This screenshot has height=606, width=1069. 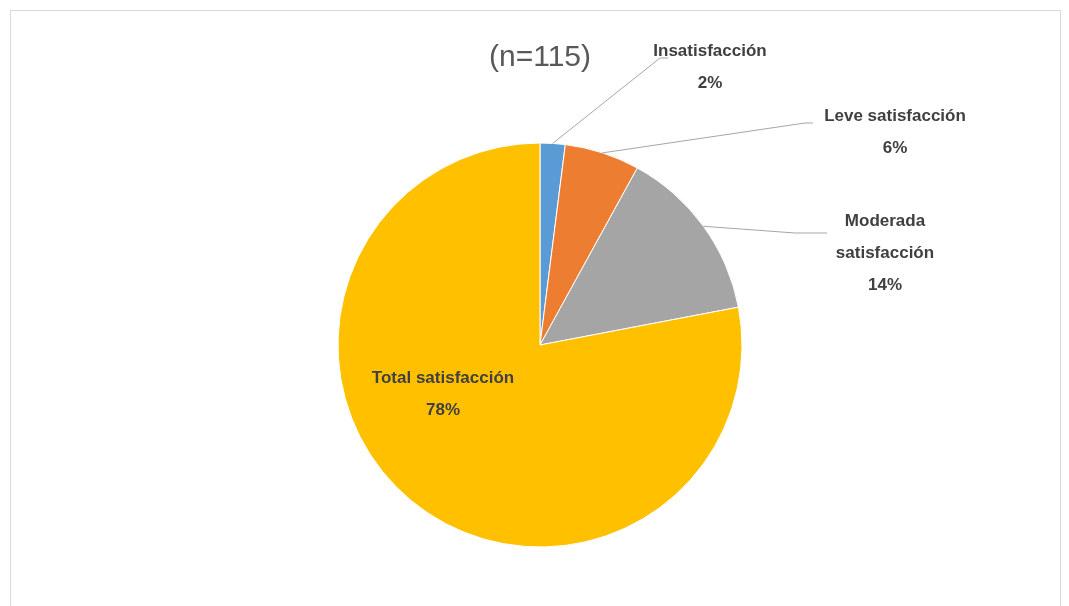 What do you see at coordinates (885, 236) in the screenshot?
I see `slice-label: Moderada satisfacción` at bounding box center [885, 236].